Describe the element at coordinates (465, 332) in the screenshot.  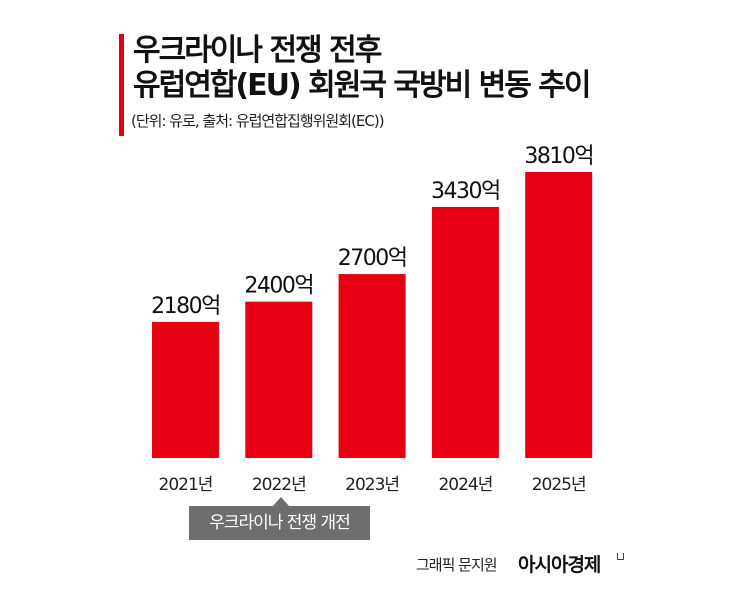
I see `bar-2024년` at that location.